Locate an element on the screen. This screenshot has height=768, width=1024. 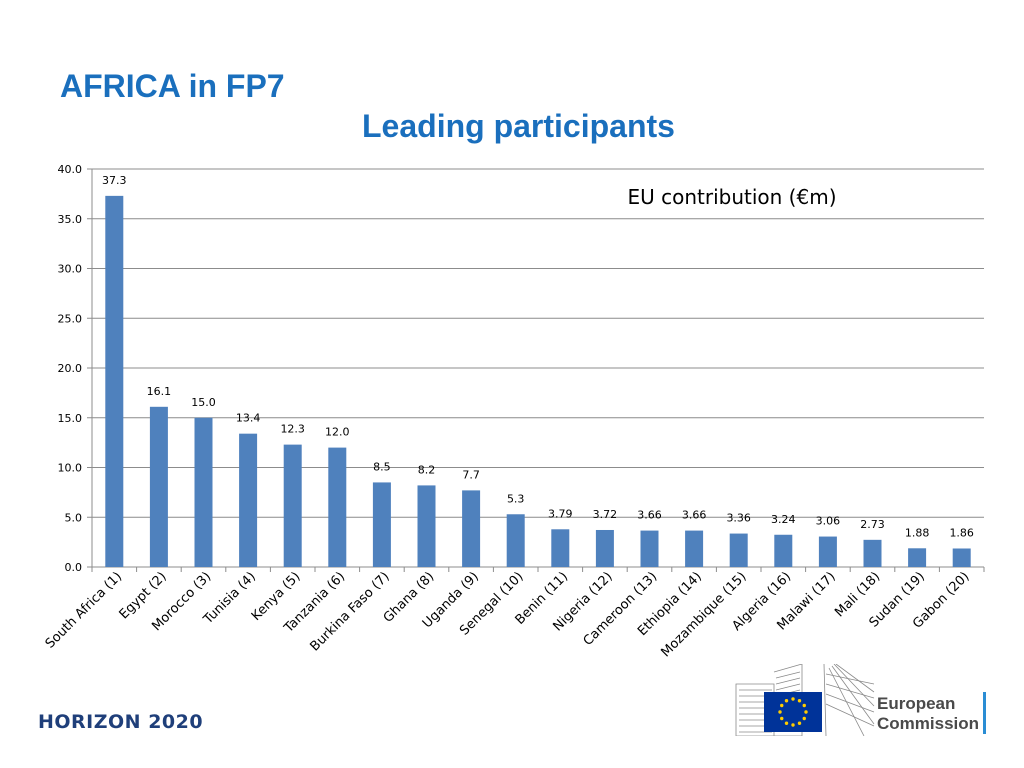
y-tick-label: 30.0 is located at coordinates (70, 269).